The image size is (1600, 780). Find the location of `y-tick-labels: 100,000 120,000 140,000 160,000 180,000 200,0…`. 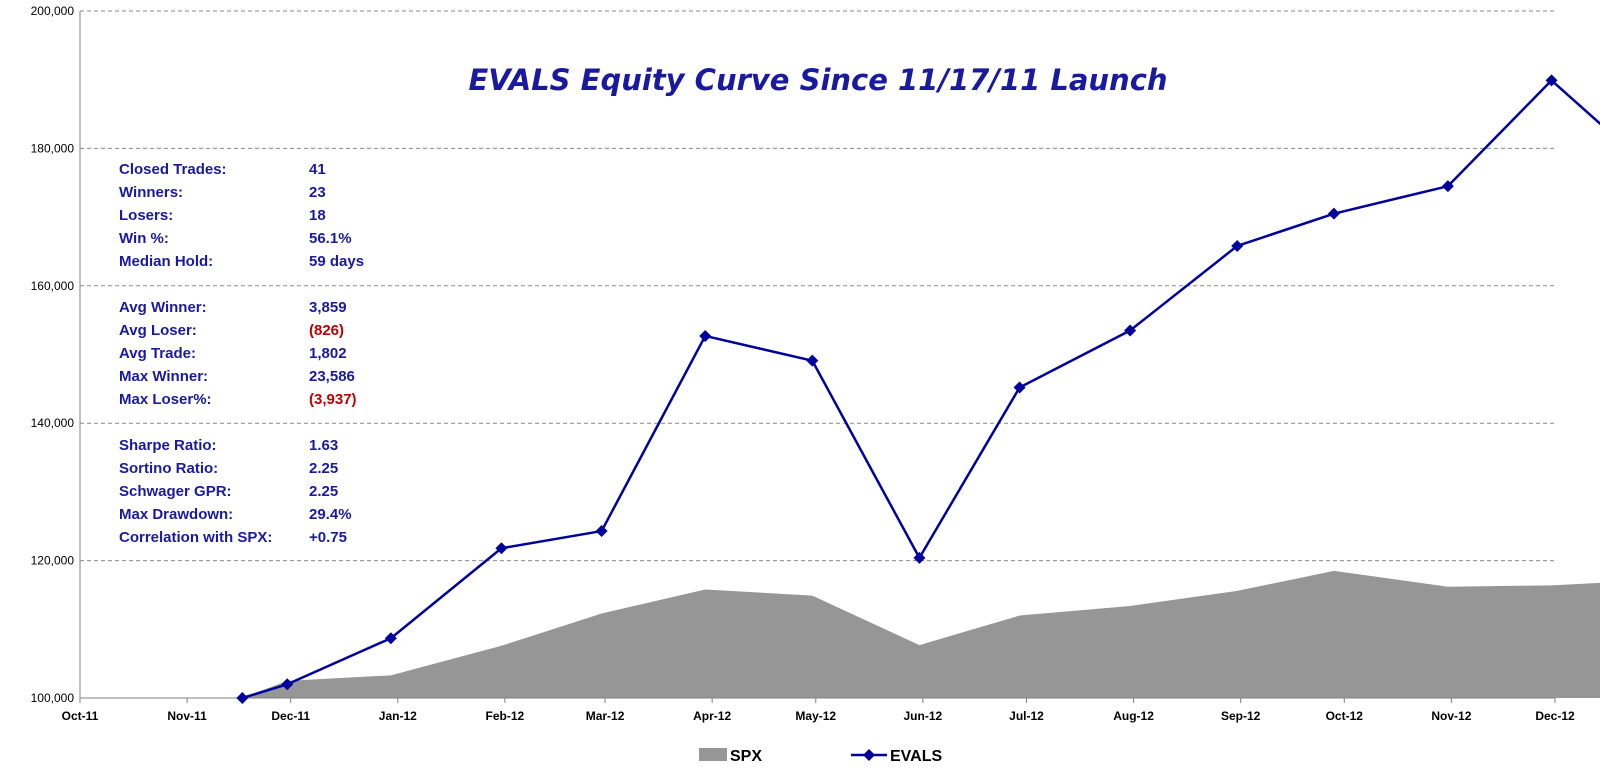

y-tick-labels: 100,000 120,000 140,000 160,000 180,000 200,0… is located at coordinates (53, 354).